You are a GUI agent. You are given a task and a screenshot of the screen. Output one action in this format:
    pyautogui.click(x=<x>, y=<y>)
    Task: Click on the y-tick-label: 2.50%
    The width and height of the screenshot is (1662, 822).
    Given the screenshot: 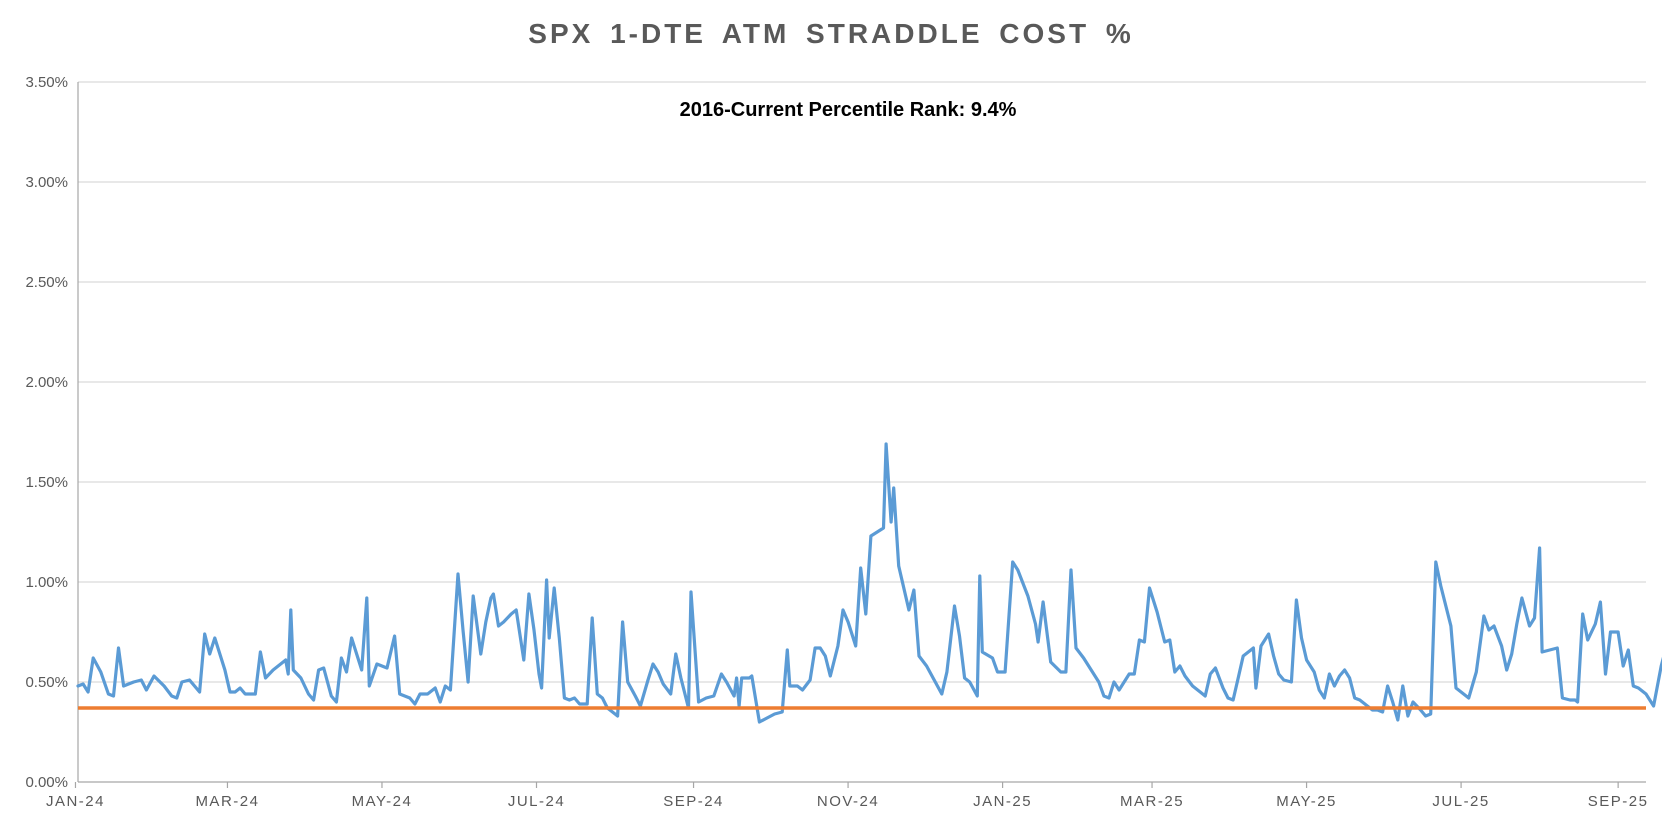 What is the action you would take?
    pyautogui.click(x=46, y=282)
    